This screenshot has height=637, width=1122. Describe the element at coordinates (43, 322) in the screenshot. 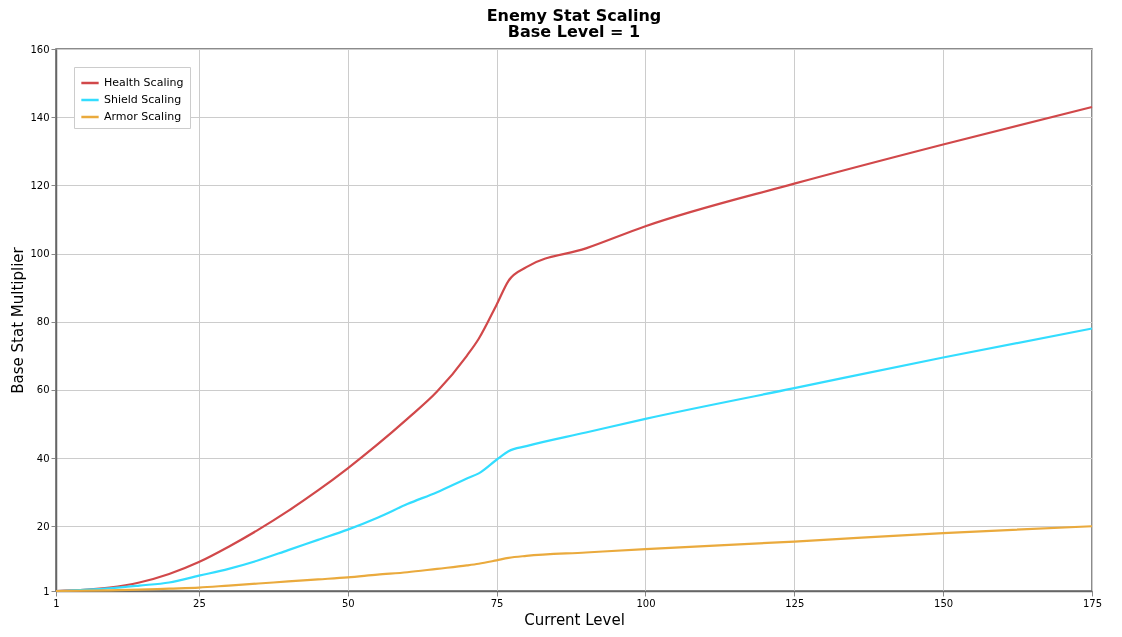

I see `y-tick-label: 80` at that location.